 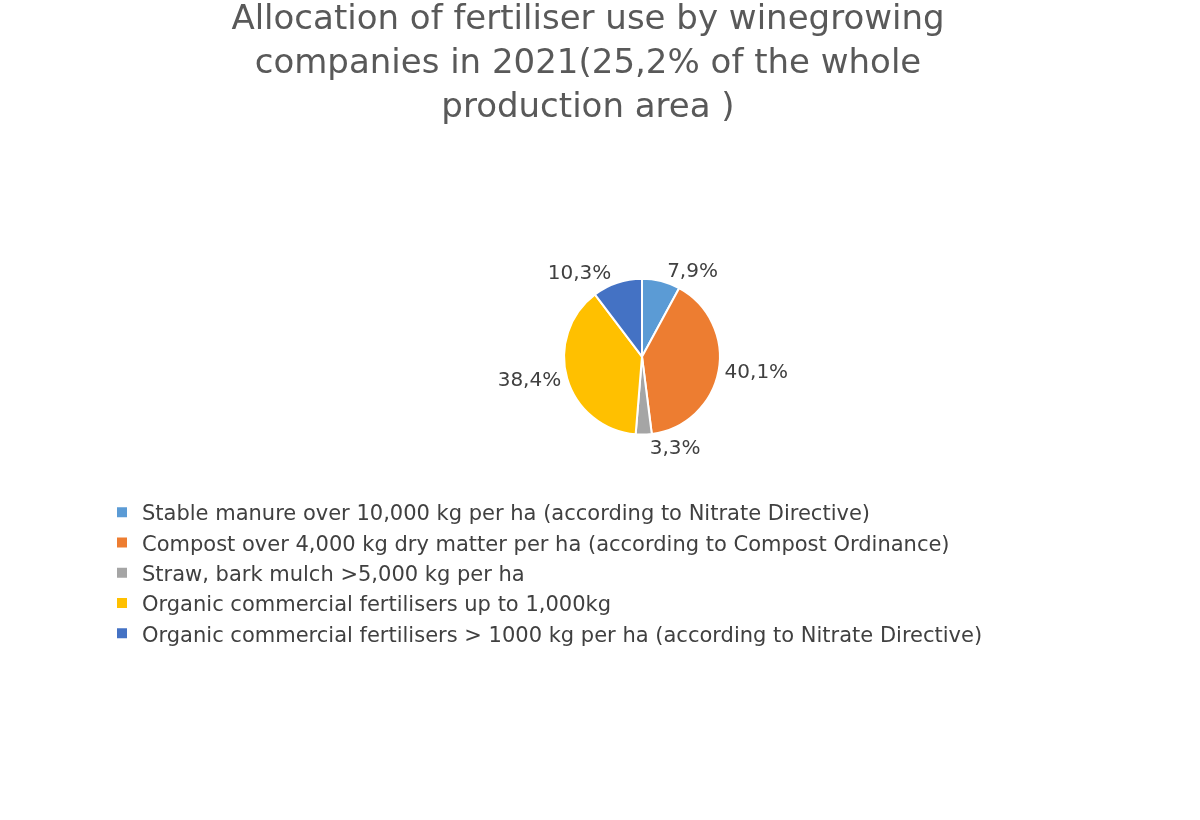 What do you see at coordinates (562, 634) in the screenshot?
I see `legend-label: Organic commercial fertilisers > 1000 kg per ha (according to Nitrate Directive)` at bounding box center [562, 634].